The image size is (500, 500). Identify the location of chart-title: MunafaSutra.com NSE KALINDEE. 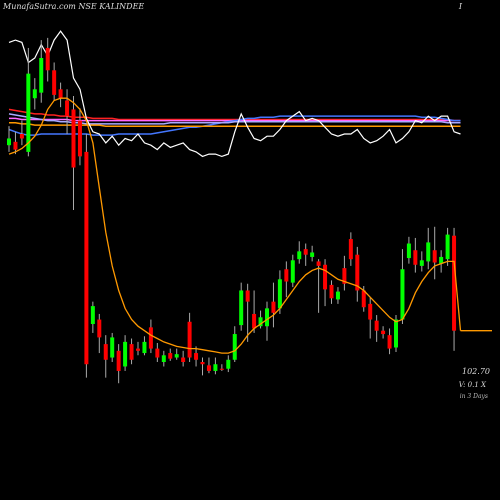
(74, 6).